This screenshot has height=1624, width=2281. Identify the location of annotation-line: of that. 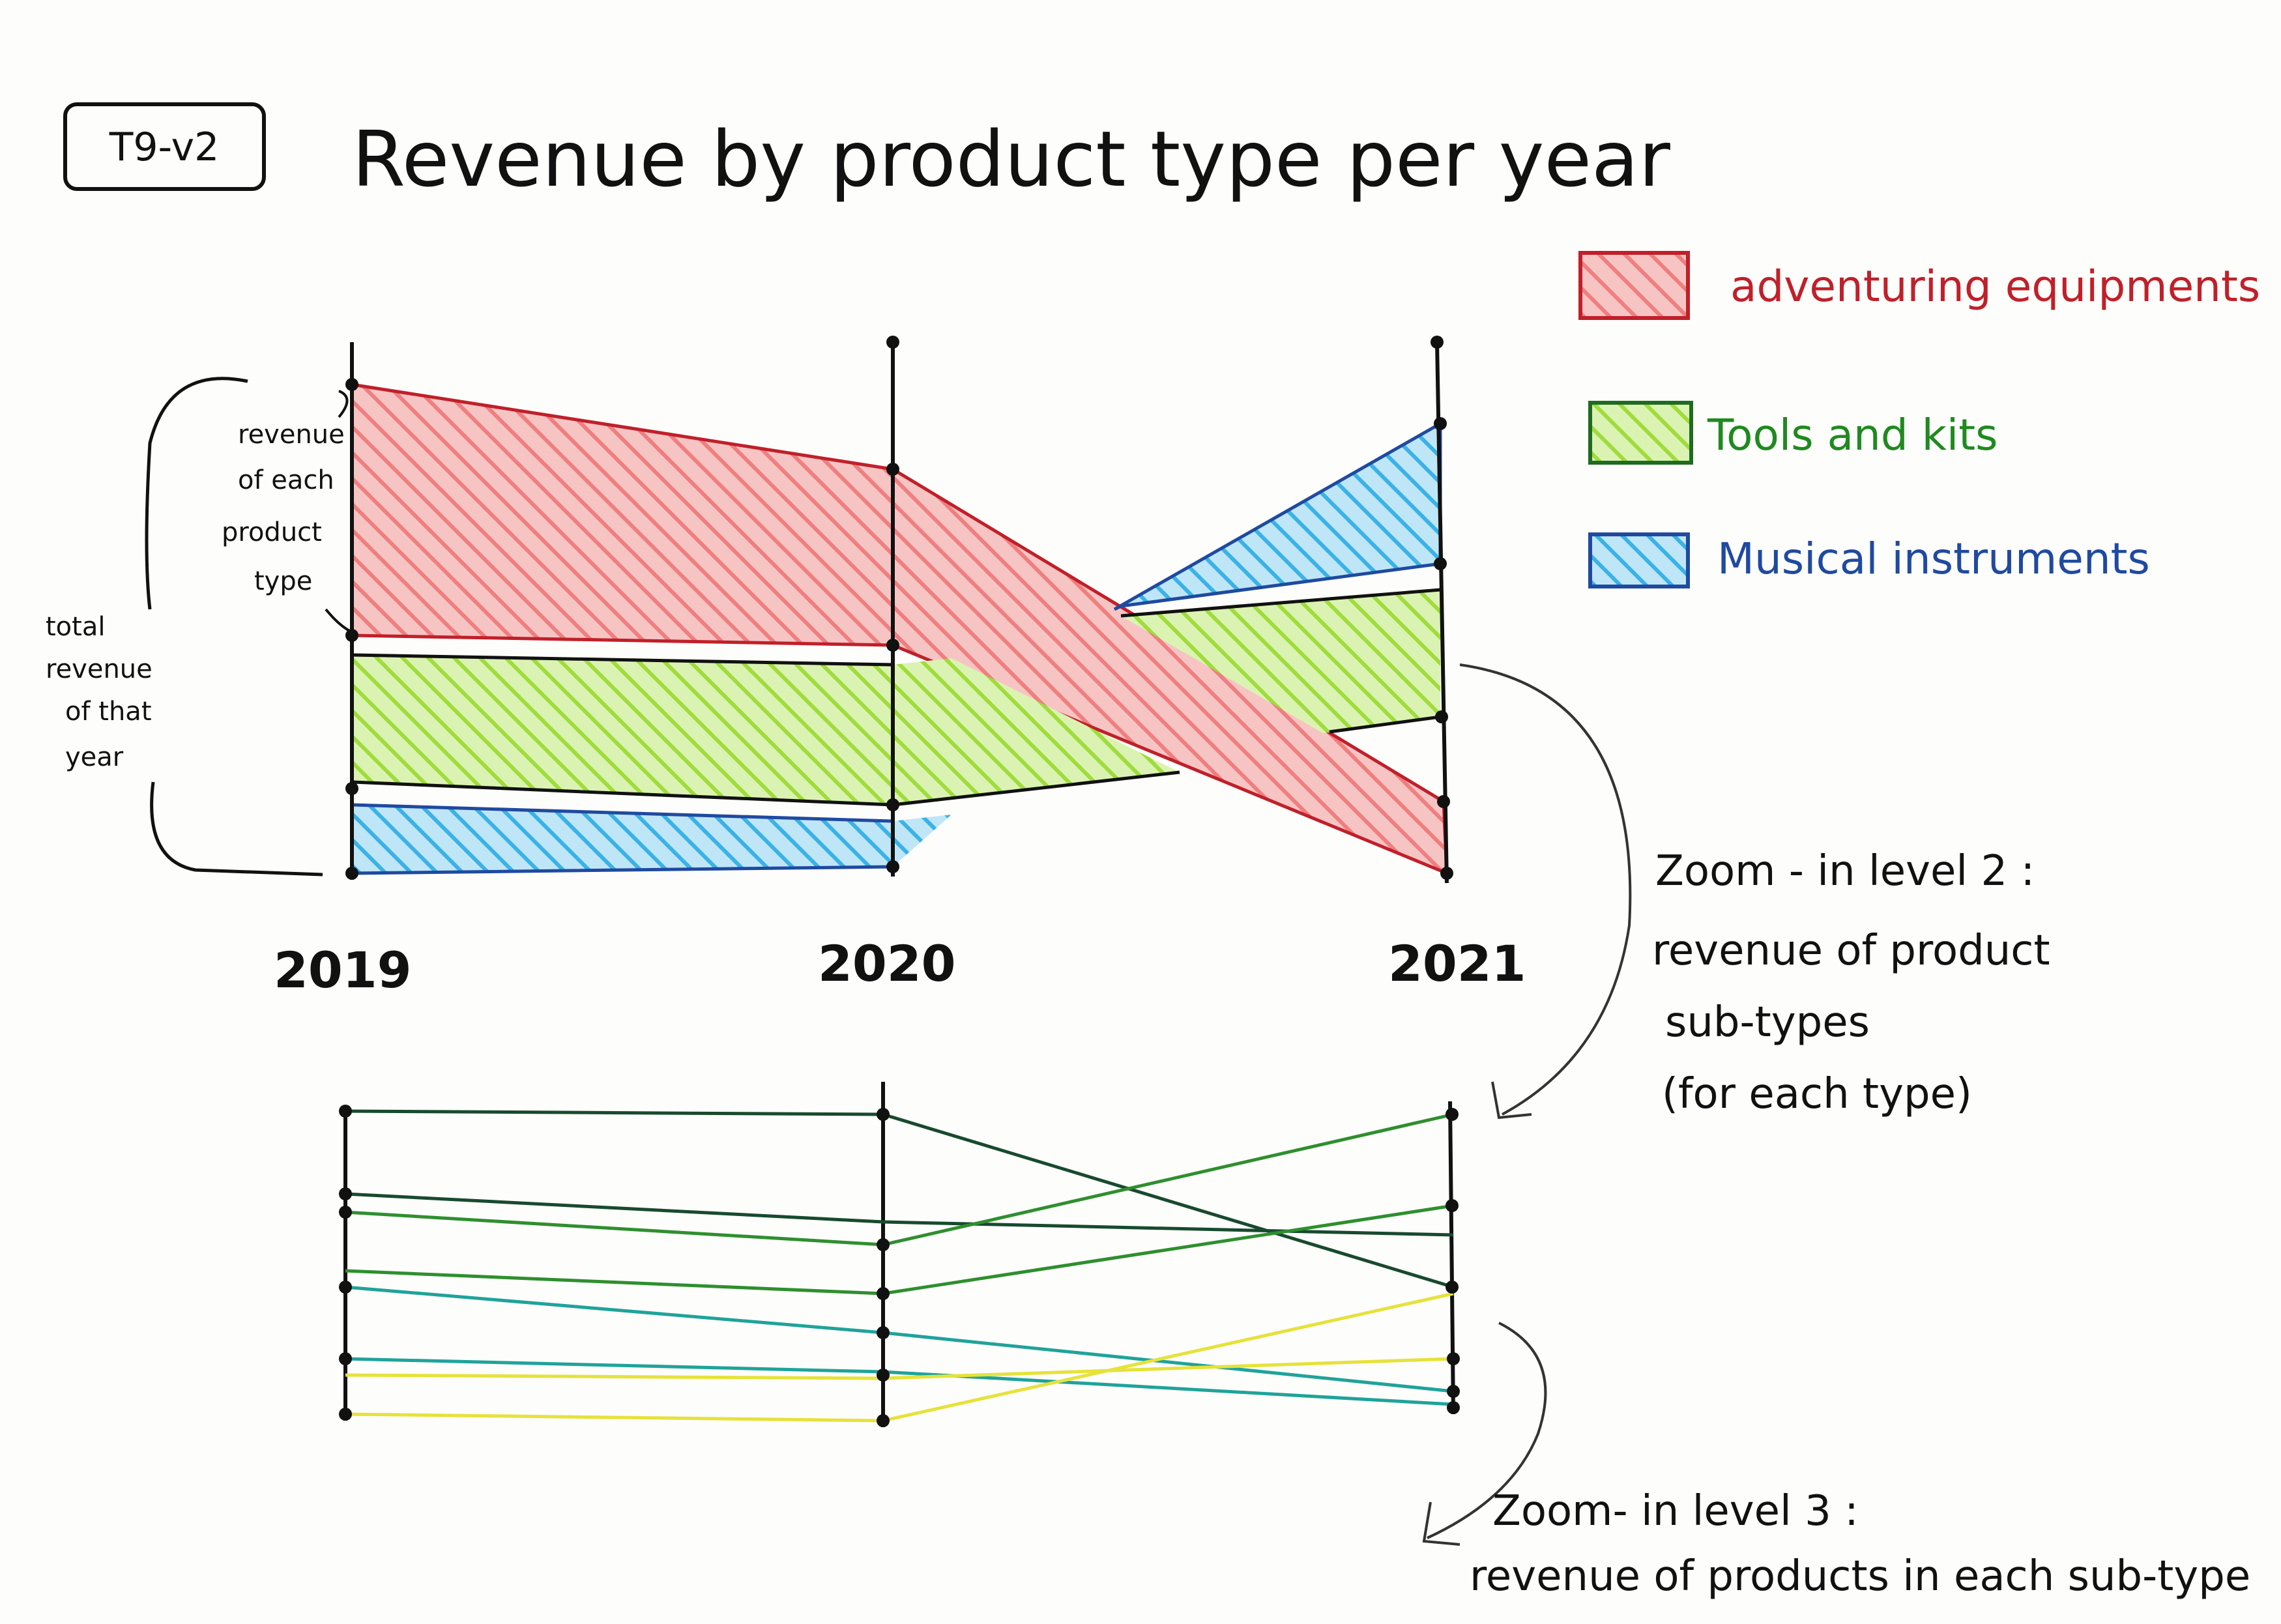
(108, 712).